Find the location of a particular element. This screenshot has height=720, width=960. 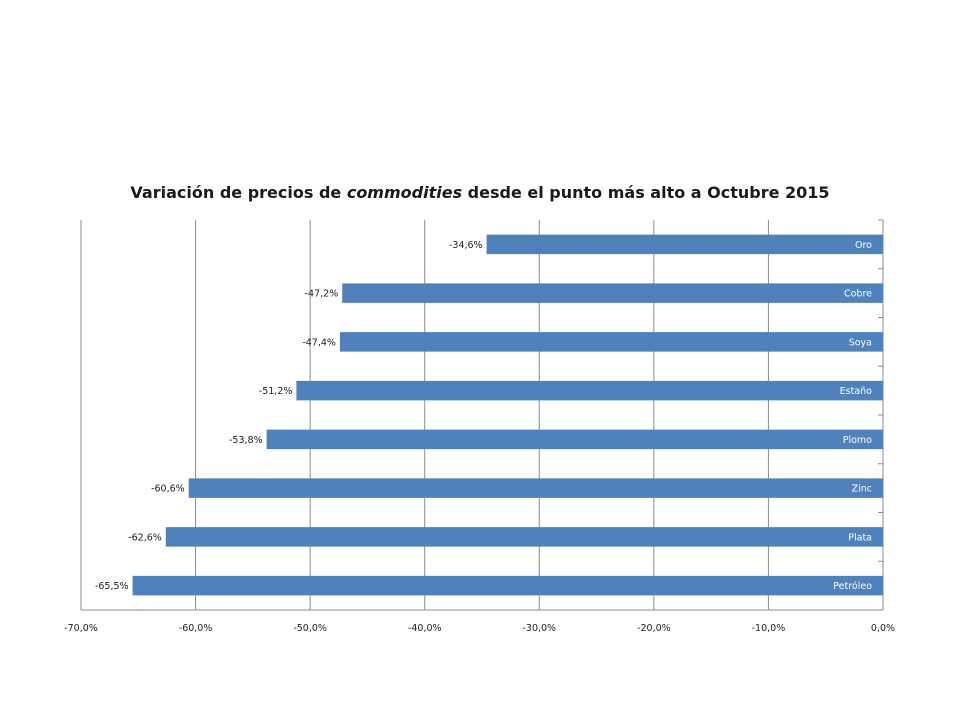

chart-title-part-1: Variación de precios de is located at coordinates (238, 192).